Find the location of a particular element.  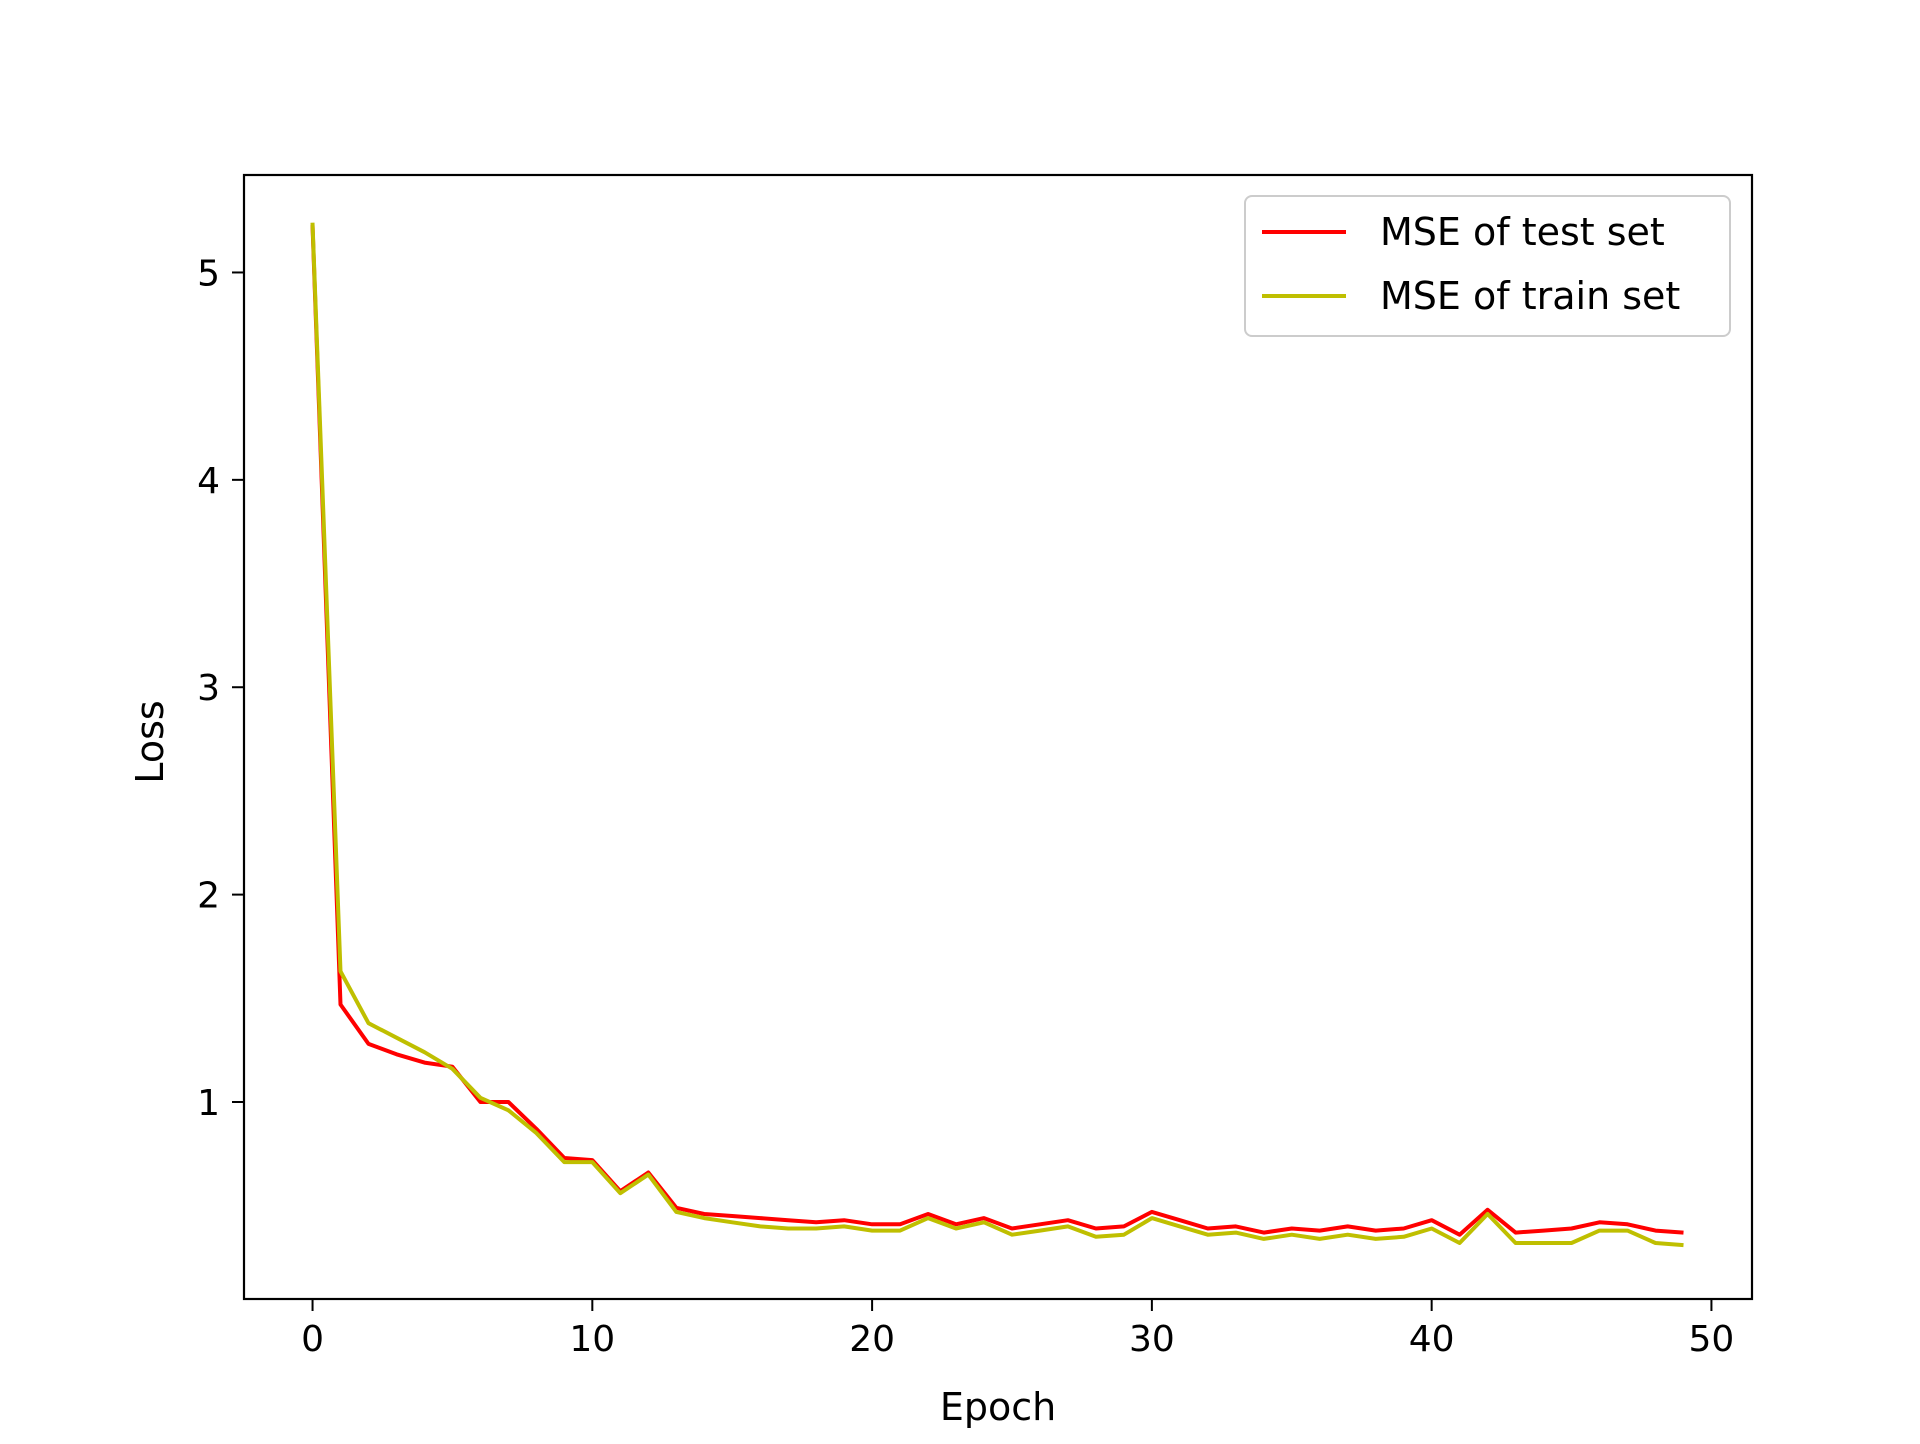

y-axis-ticks: 1 2 3 4 5 is located at coordinates (220, 688).